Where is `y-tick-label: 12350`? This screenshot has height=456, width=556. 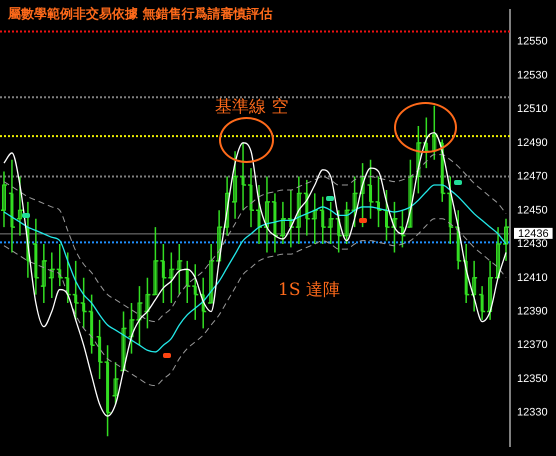
y-tick-label: 12350 is located at coordinates (532, 378).